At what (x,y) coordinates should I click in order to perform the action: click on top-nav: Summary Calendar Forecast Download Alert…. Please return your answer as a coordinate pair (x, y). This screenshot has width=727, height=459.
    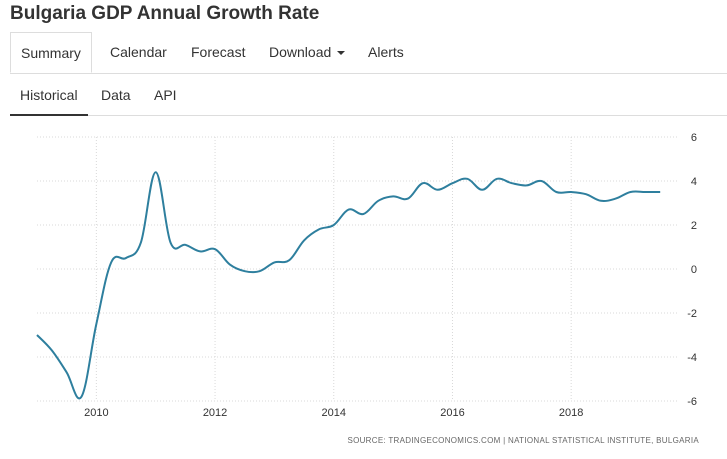
    Looking at the image, I should click on (368, 53).